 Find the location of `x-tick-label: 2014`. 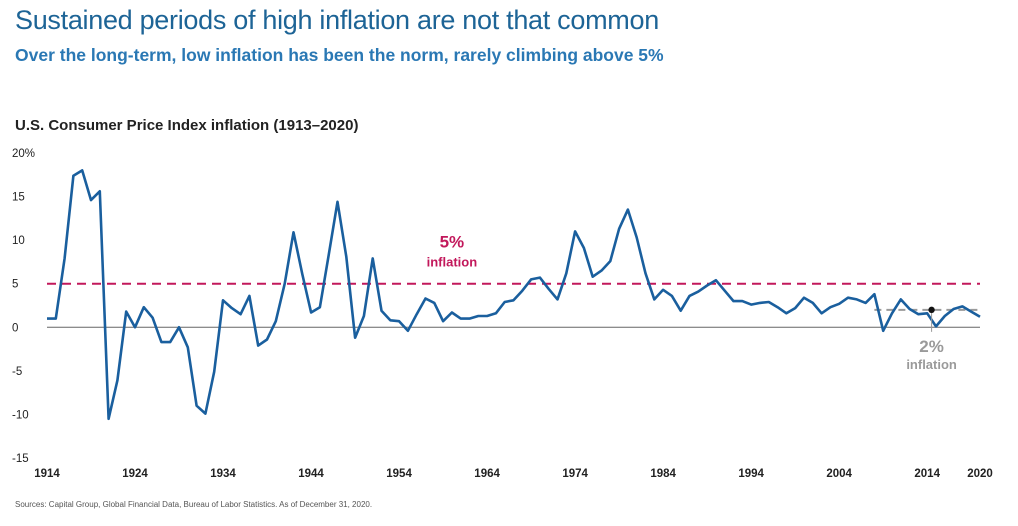

x-tick-label: 2014 is located at coordinates (927, 474).